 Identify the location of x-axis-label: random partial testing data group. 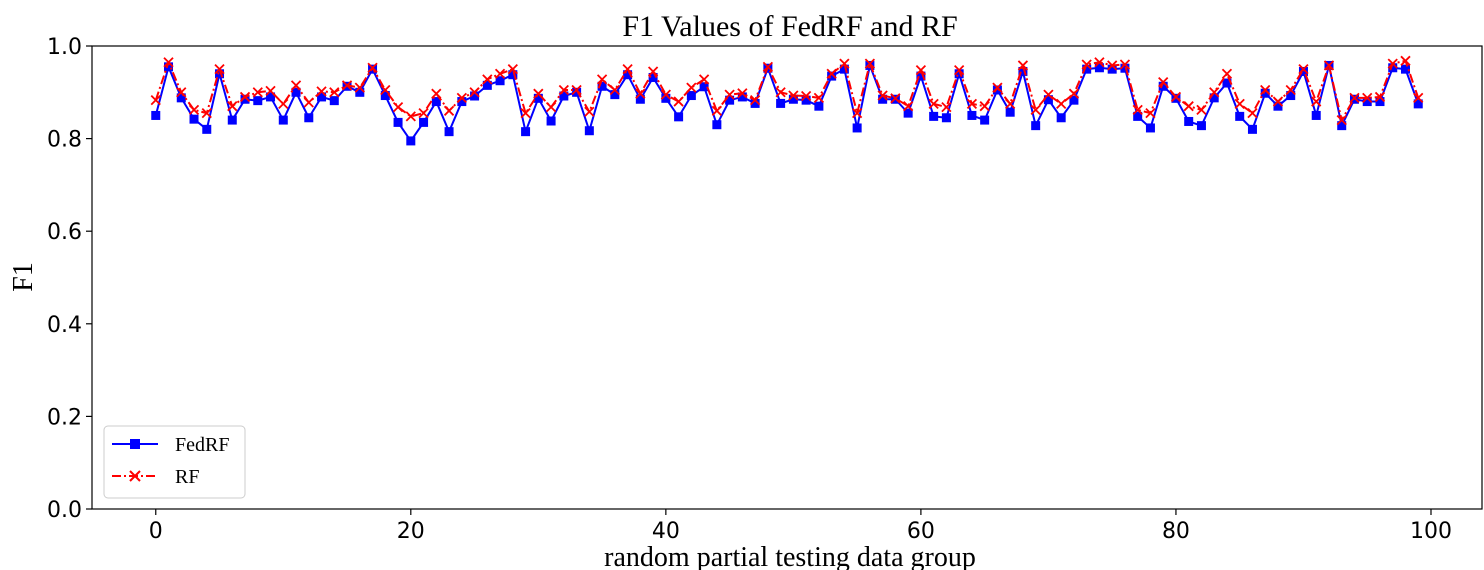
(790, 556).